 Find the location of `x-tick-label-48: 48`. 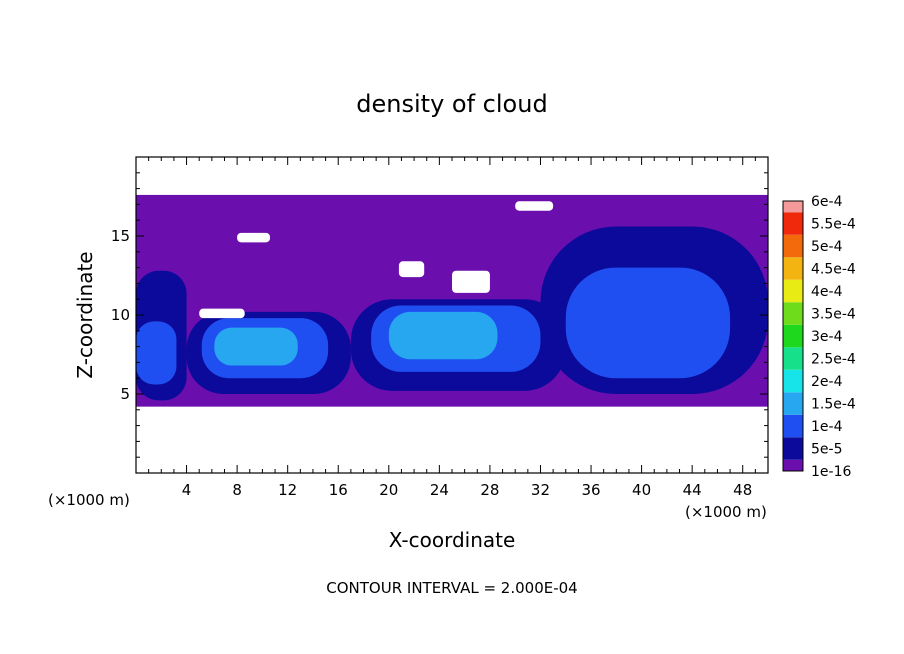

x-tick-label-48: 48 is located at coordinates (742, 490).